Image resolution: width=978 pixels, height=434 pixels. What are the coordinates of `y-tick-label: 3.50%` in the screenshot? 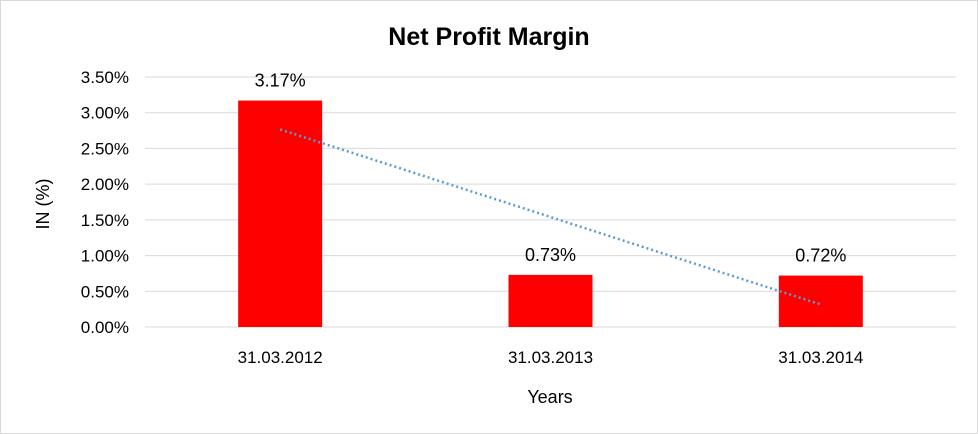 It's located at (105, 77).